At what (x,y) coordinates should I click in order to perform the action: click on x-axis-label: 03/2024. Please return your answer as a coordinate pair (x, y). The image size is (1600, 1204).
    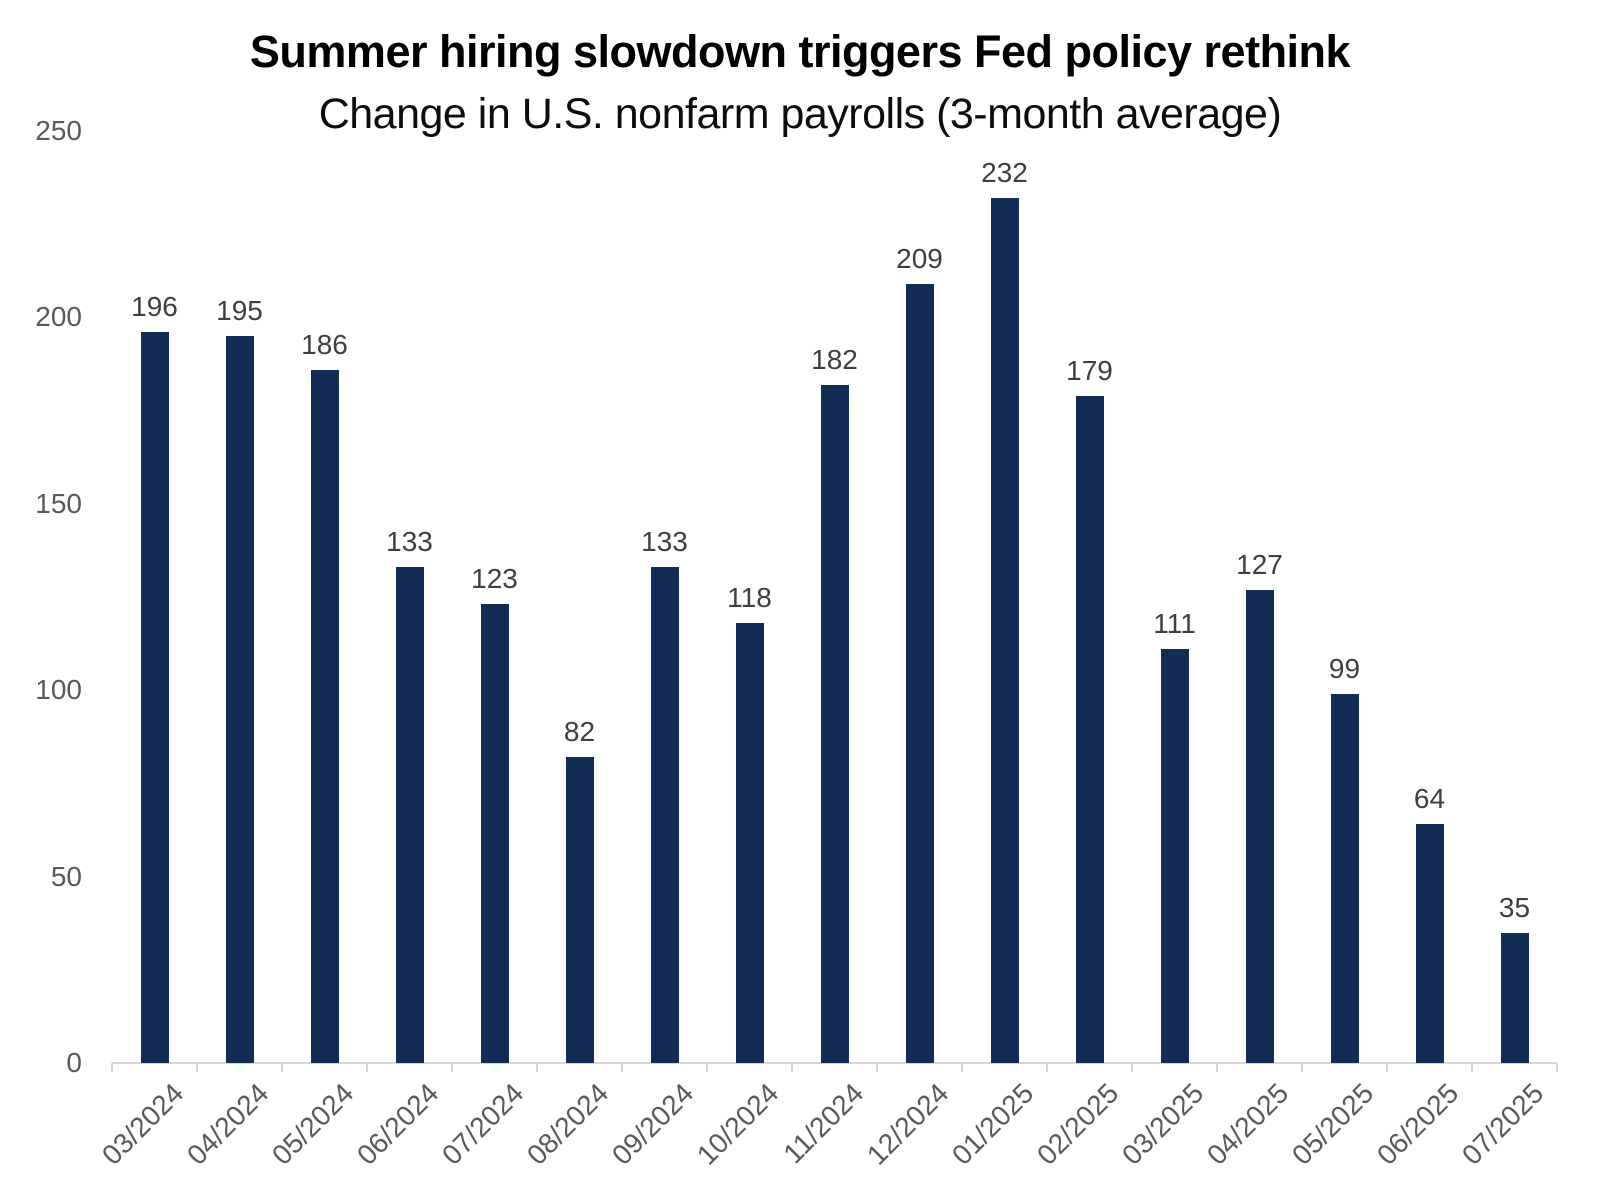
    Looking at the image, I should click on (143, 1124).